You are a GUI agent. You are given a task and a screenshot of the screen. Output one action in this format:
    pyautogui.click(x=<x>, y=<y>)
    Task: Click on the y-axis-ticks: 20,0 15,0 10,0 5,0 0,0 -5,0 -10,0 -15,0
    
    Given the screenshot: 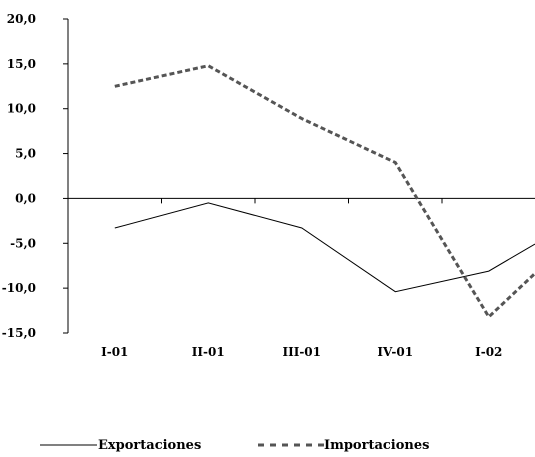 What is the action you would take?
    pyautogui.click(x=35, y=176)
    